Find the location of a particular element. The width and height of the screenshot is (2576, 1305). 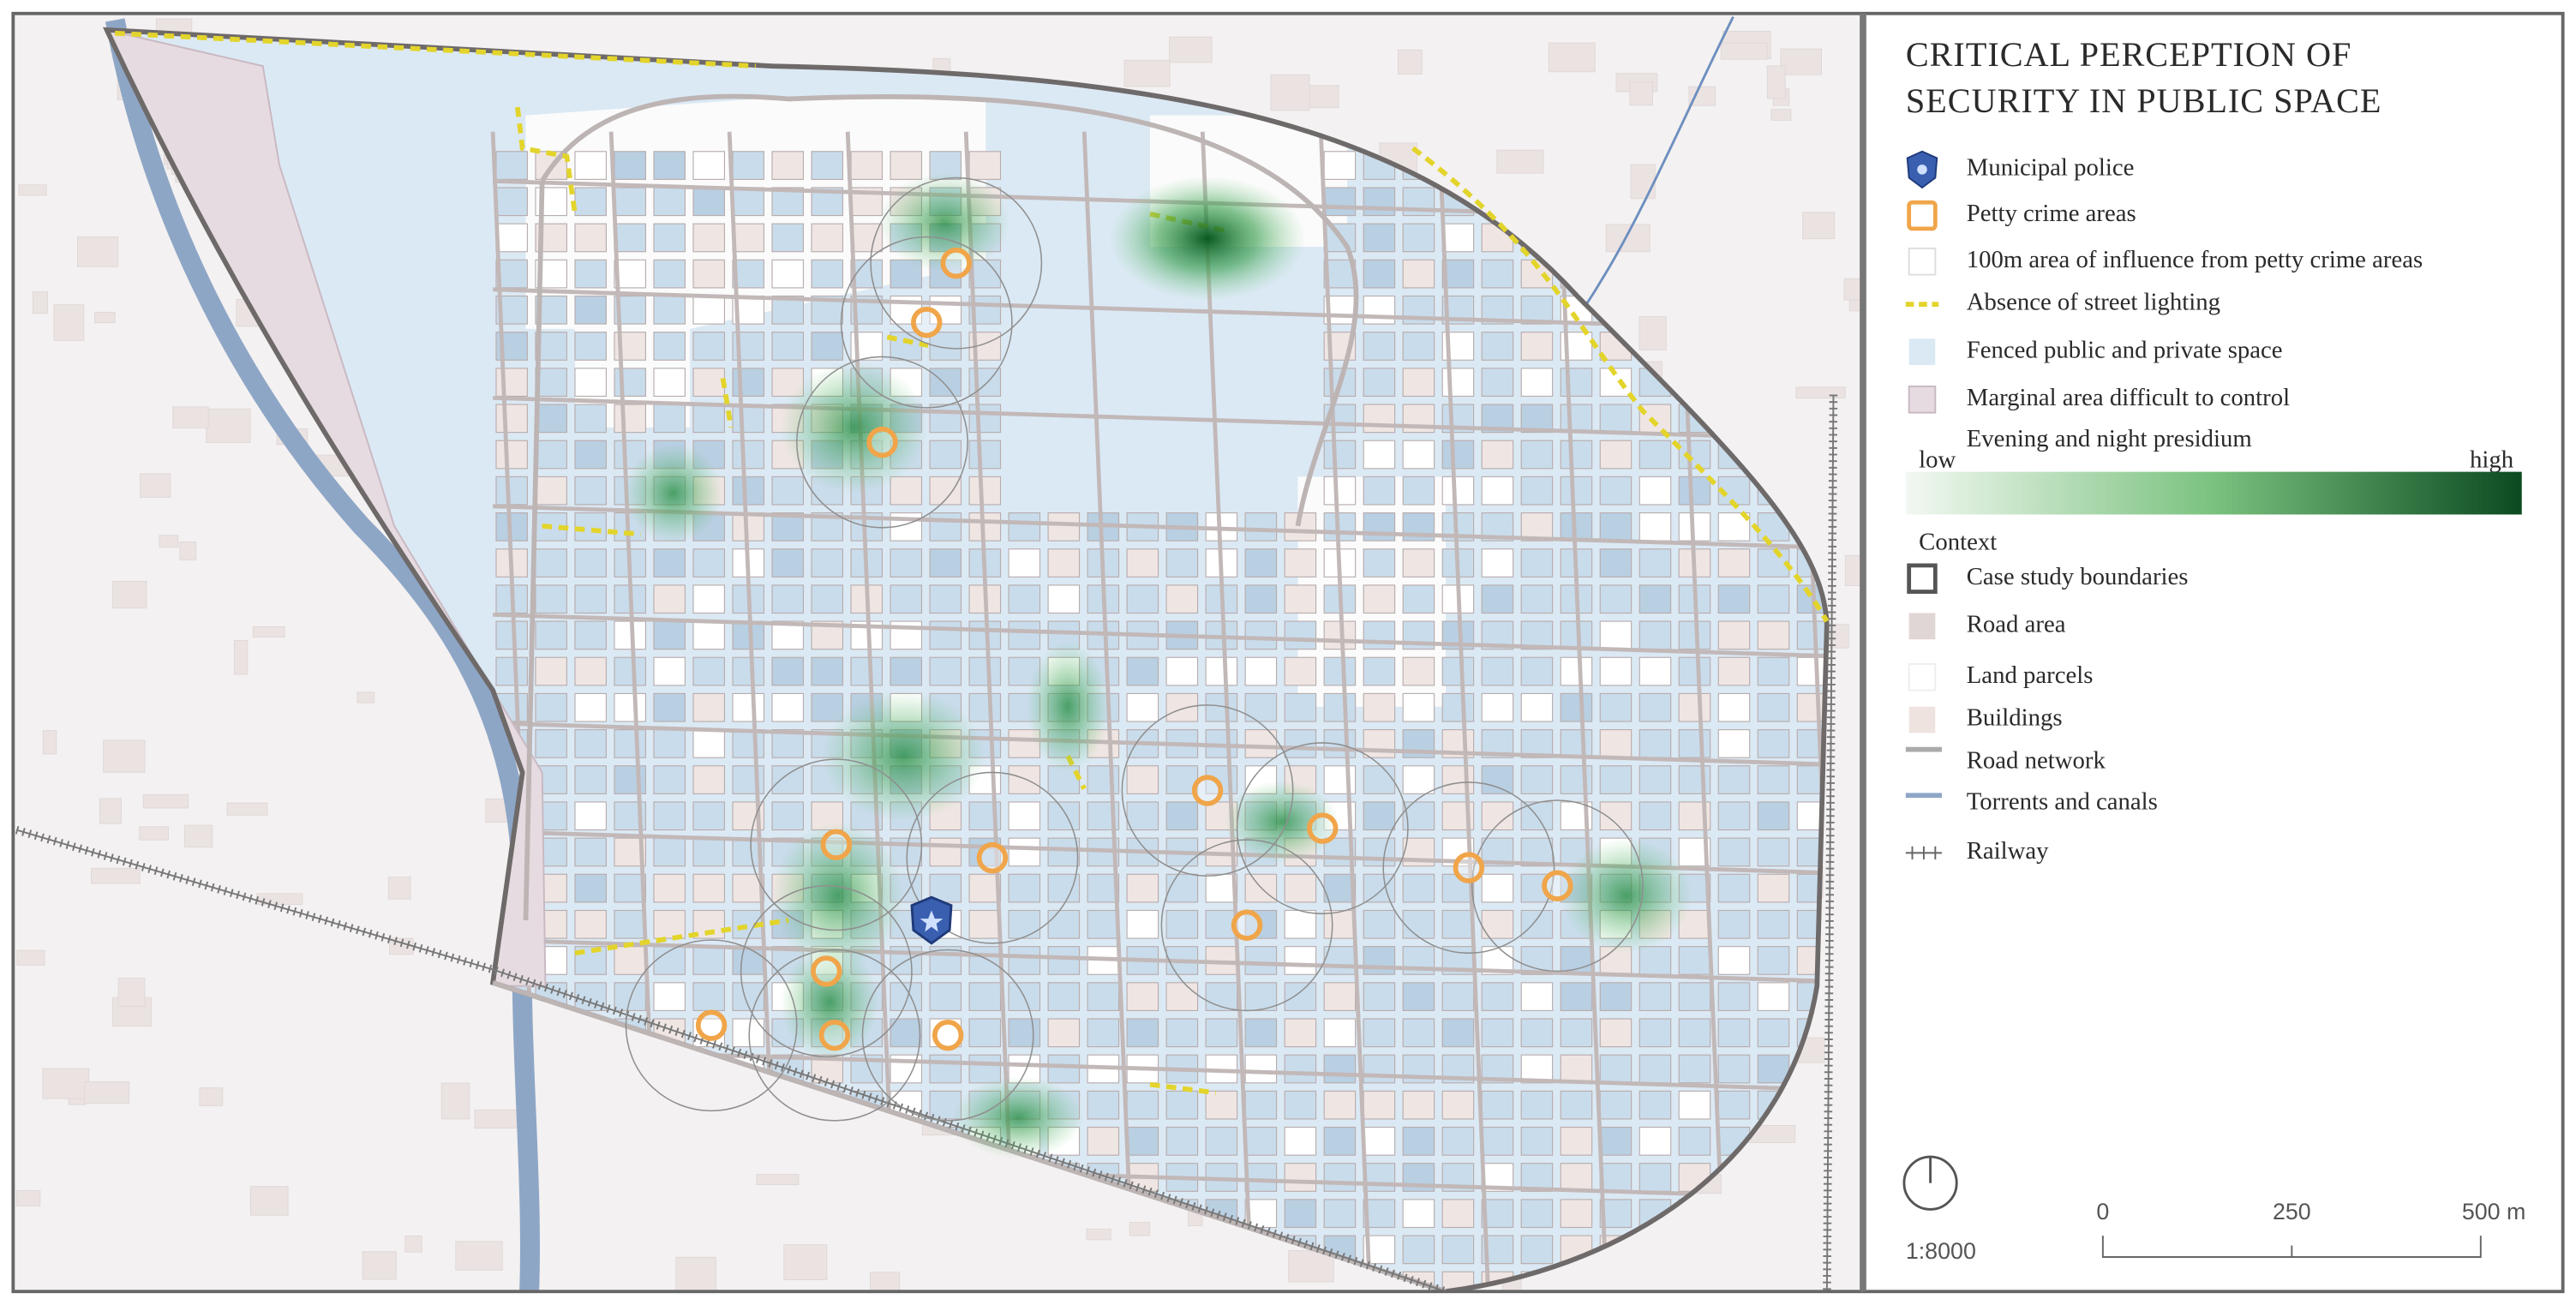

police-icon is located at coordinates (1922, 169).